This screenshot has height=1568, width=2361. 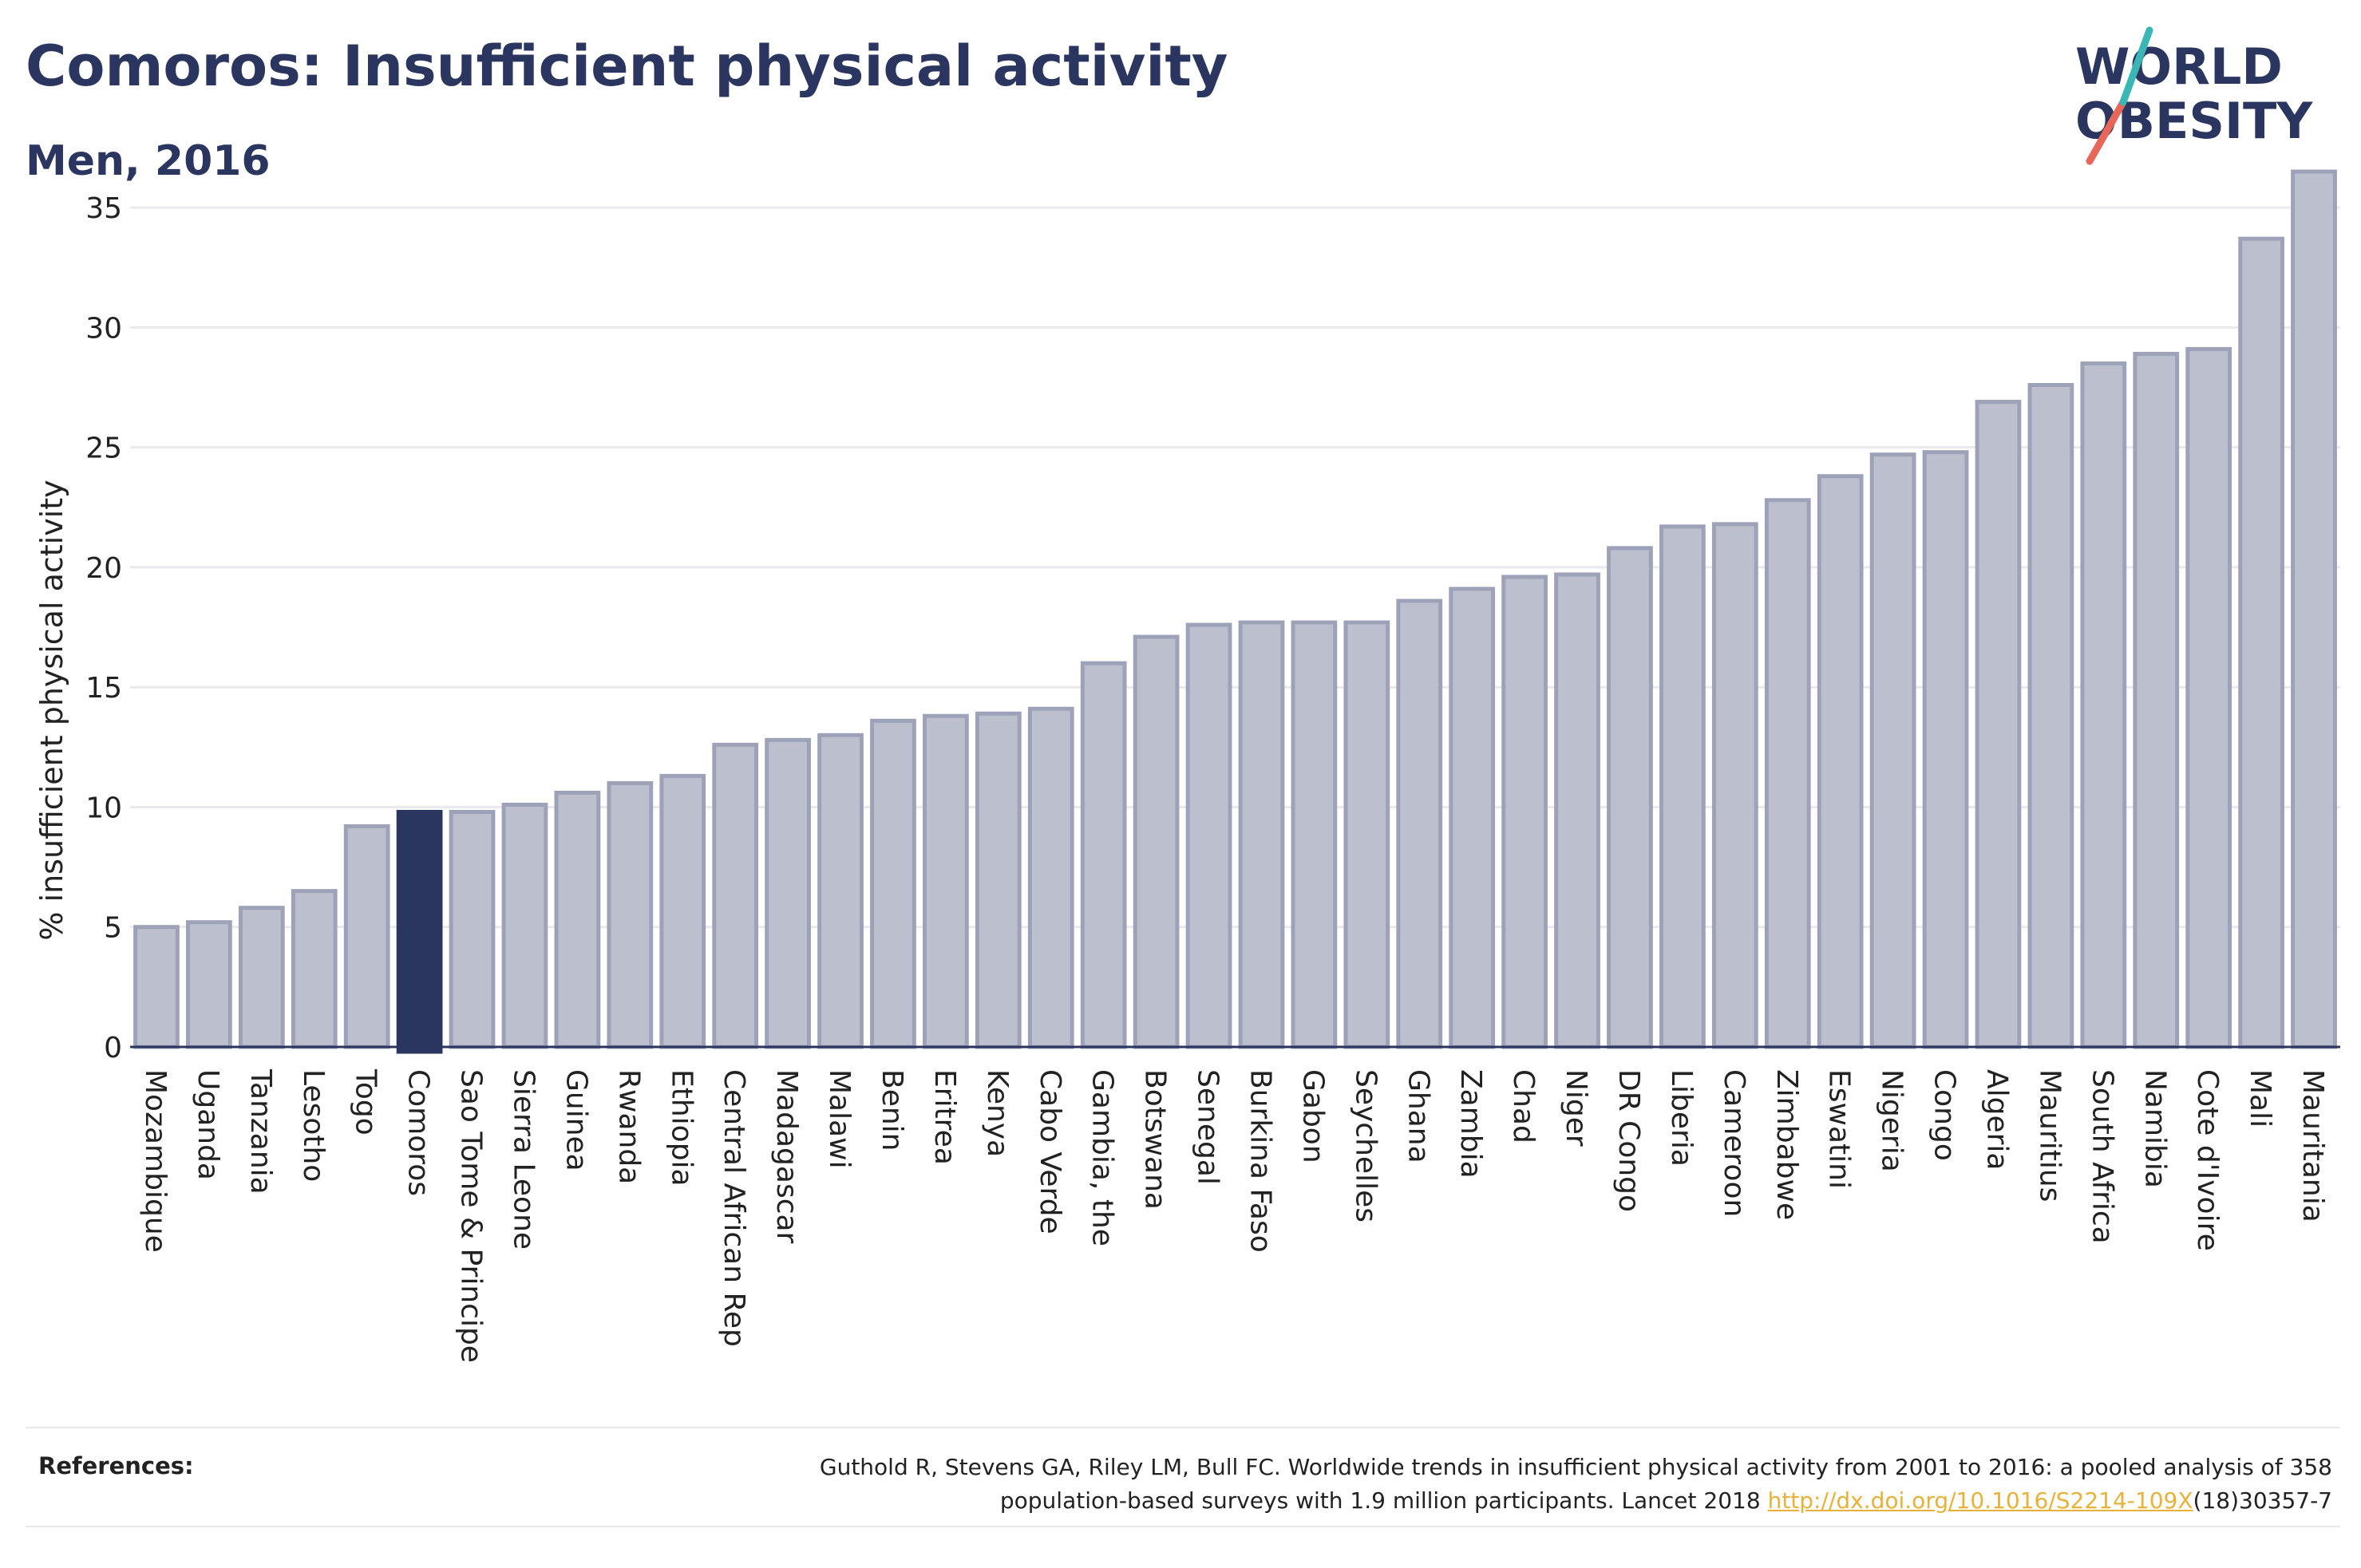 I want to click on bar-ghana, so click(x=1419, y=823).